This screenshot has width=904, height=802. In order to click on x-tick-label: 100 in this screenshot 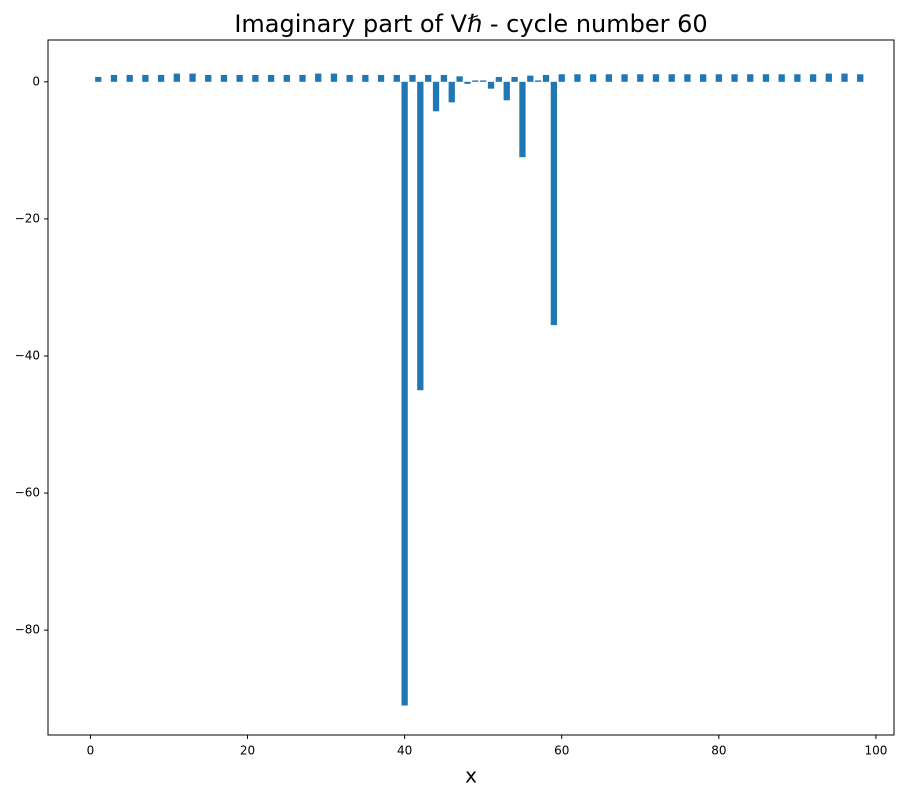, I will do `click(875, 751)`.